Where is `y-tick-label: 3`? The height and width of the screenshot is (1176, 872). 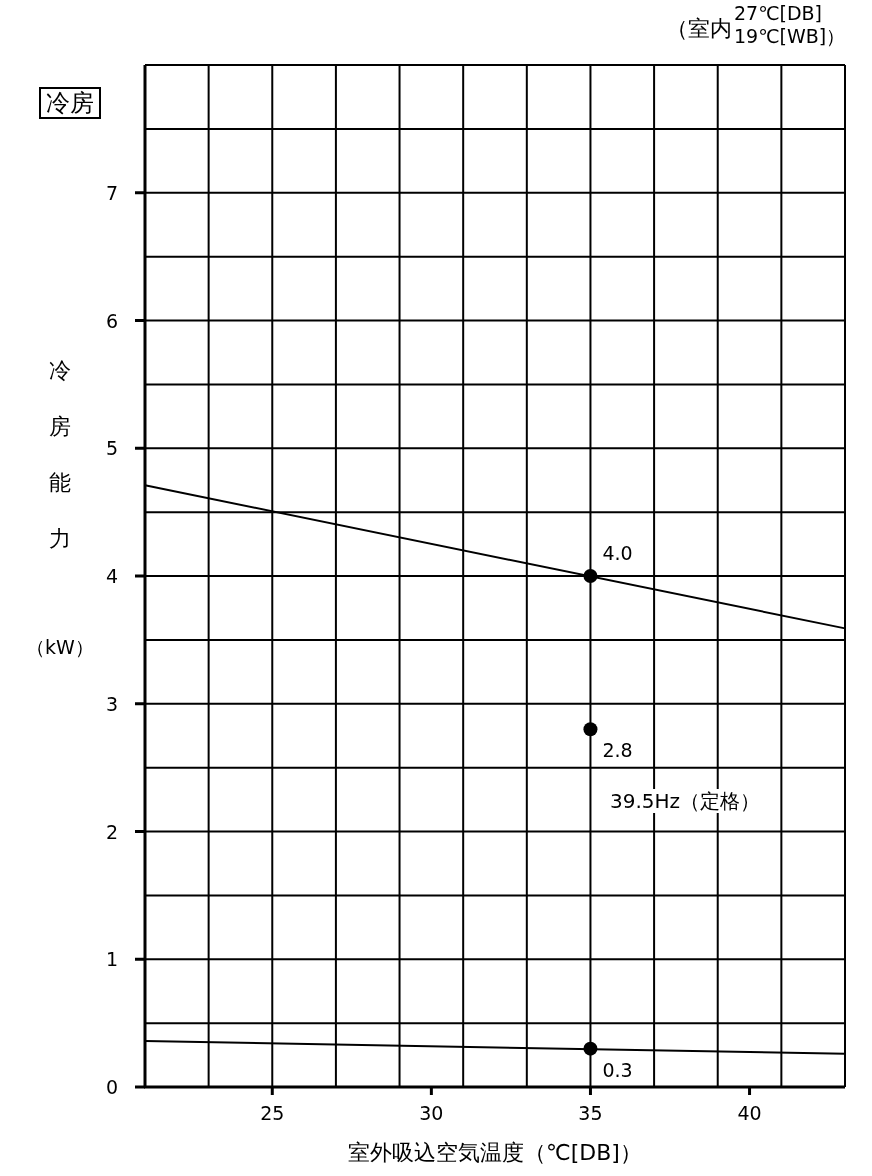
y-tick-label: 3 is located at coordinates (111, 703).